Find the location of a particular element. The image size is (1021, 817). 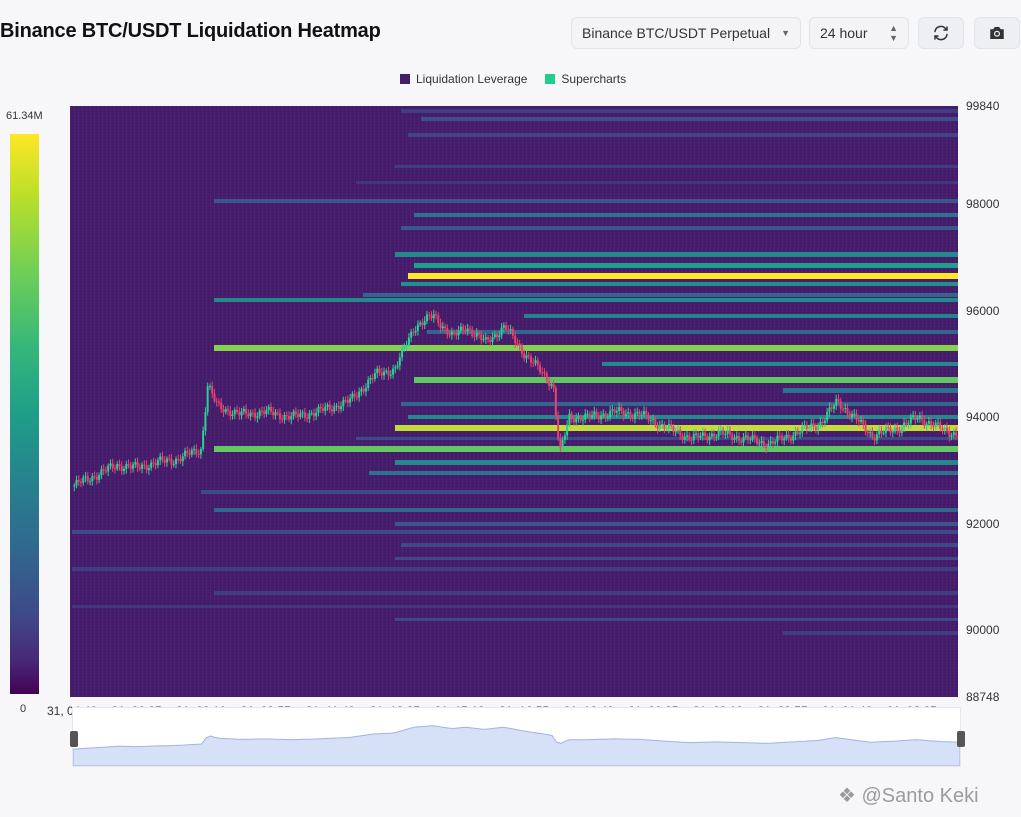

author-credit: ❖ @Santo Keki is located at coordinates (908, 795).